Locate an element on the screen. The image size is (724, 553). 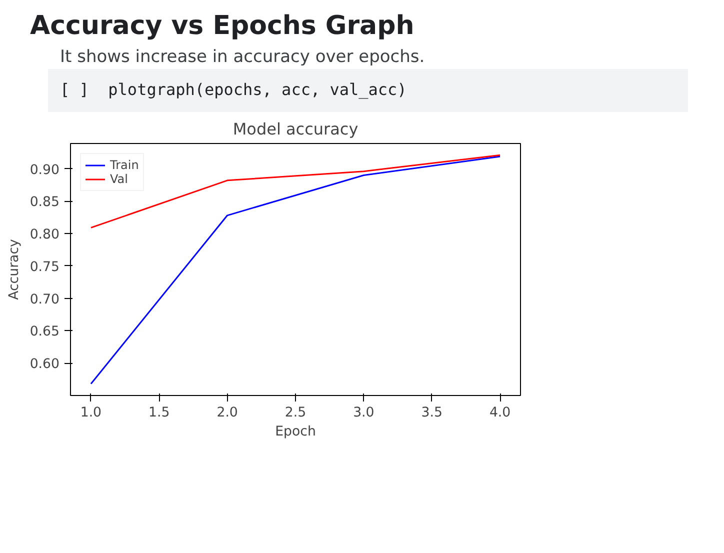
text: Accuracy vs Epochs Graph is located at coordinates (222, 26).